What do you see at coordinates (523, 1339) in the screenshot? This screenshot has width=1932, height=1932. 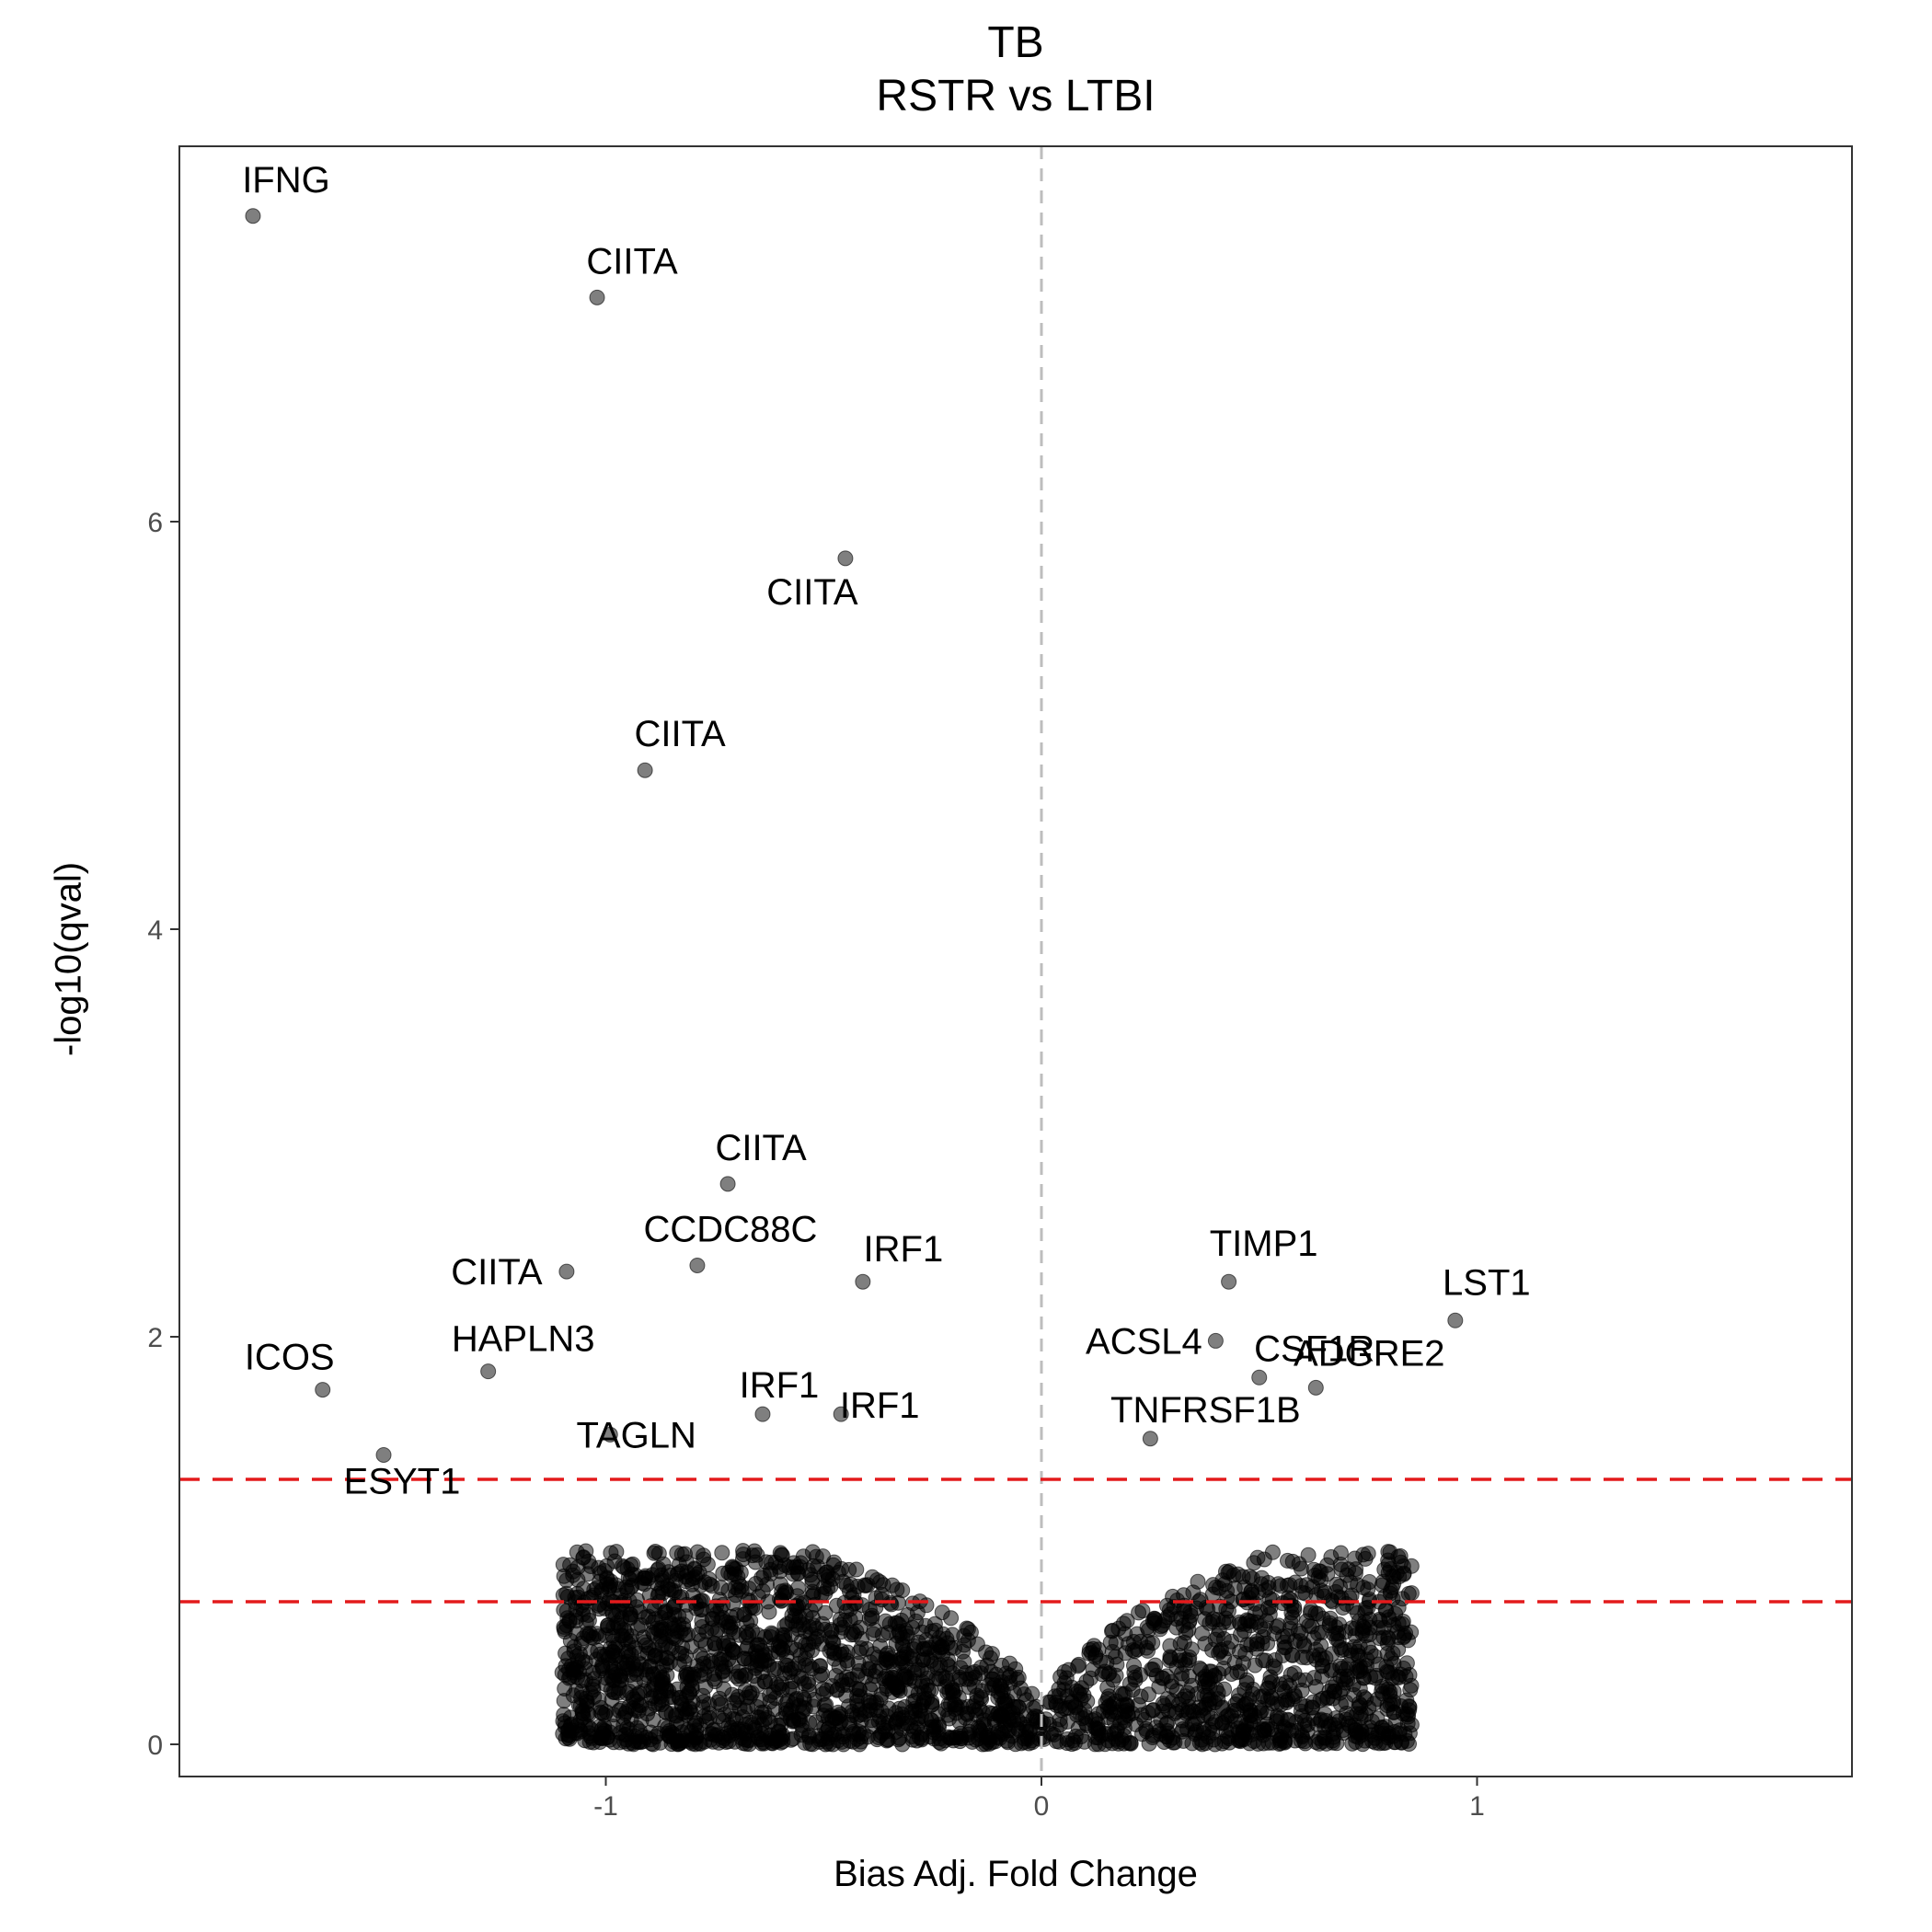 I see `gene-label: HAPLN3` at bounding box center [523, 1339].